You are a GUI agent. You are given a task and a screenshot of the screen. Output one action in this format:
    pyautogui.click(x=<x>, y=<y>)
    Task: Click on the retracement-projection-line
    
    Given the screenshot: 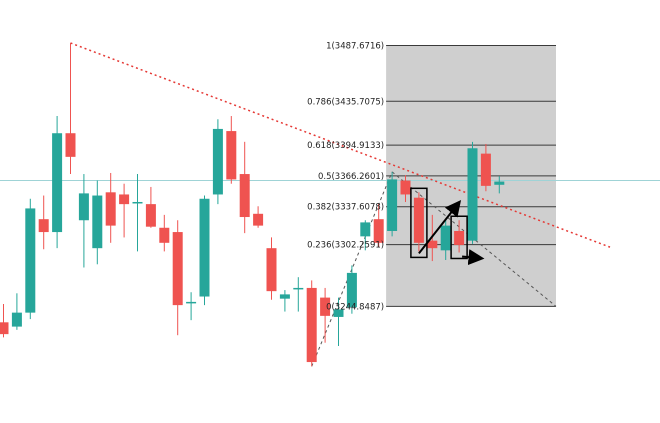 What is the action you would take?
    pyautogui.click(x=474, y=239)
    